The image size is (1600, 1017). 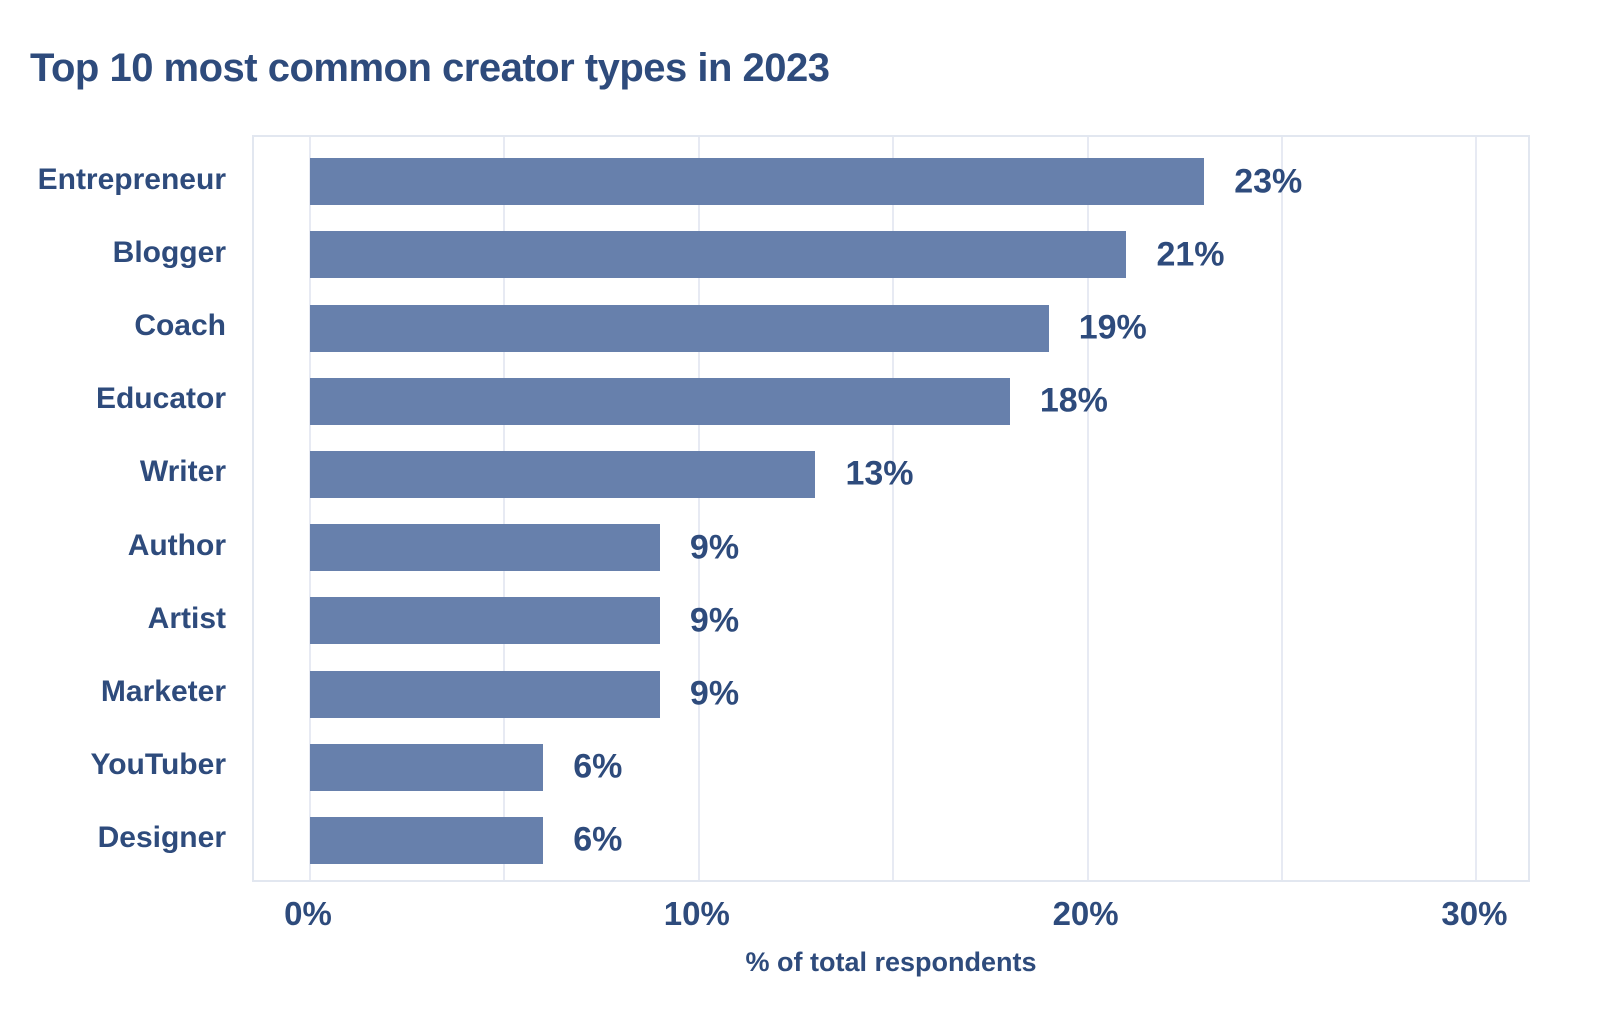 I want to click on category-label-writer: Writer, so click(x=182, y=472).